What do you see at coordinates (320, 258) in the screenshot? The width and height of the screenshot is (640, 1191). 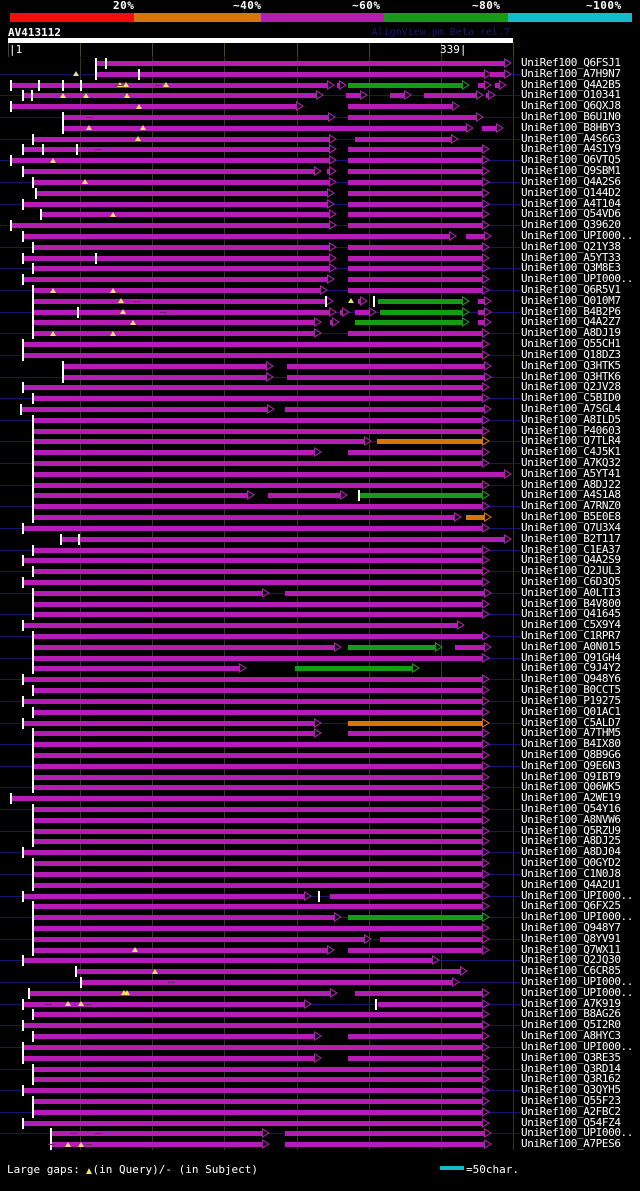 I see `alignment-hit-row: UniRef100_A5YT33` at bounding box center [320, 258].